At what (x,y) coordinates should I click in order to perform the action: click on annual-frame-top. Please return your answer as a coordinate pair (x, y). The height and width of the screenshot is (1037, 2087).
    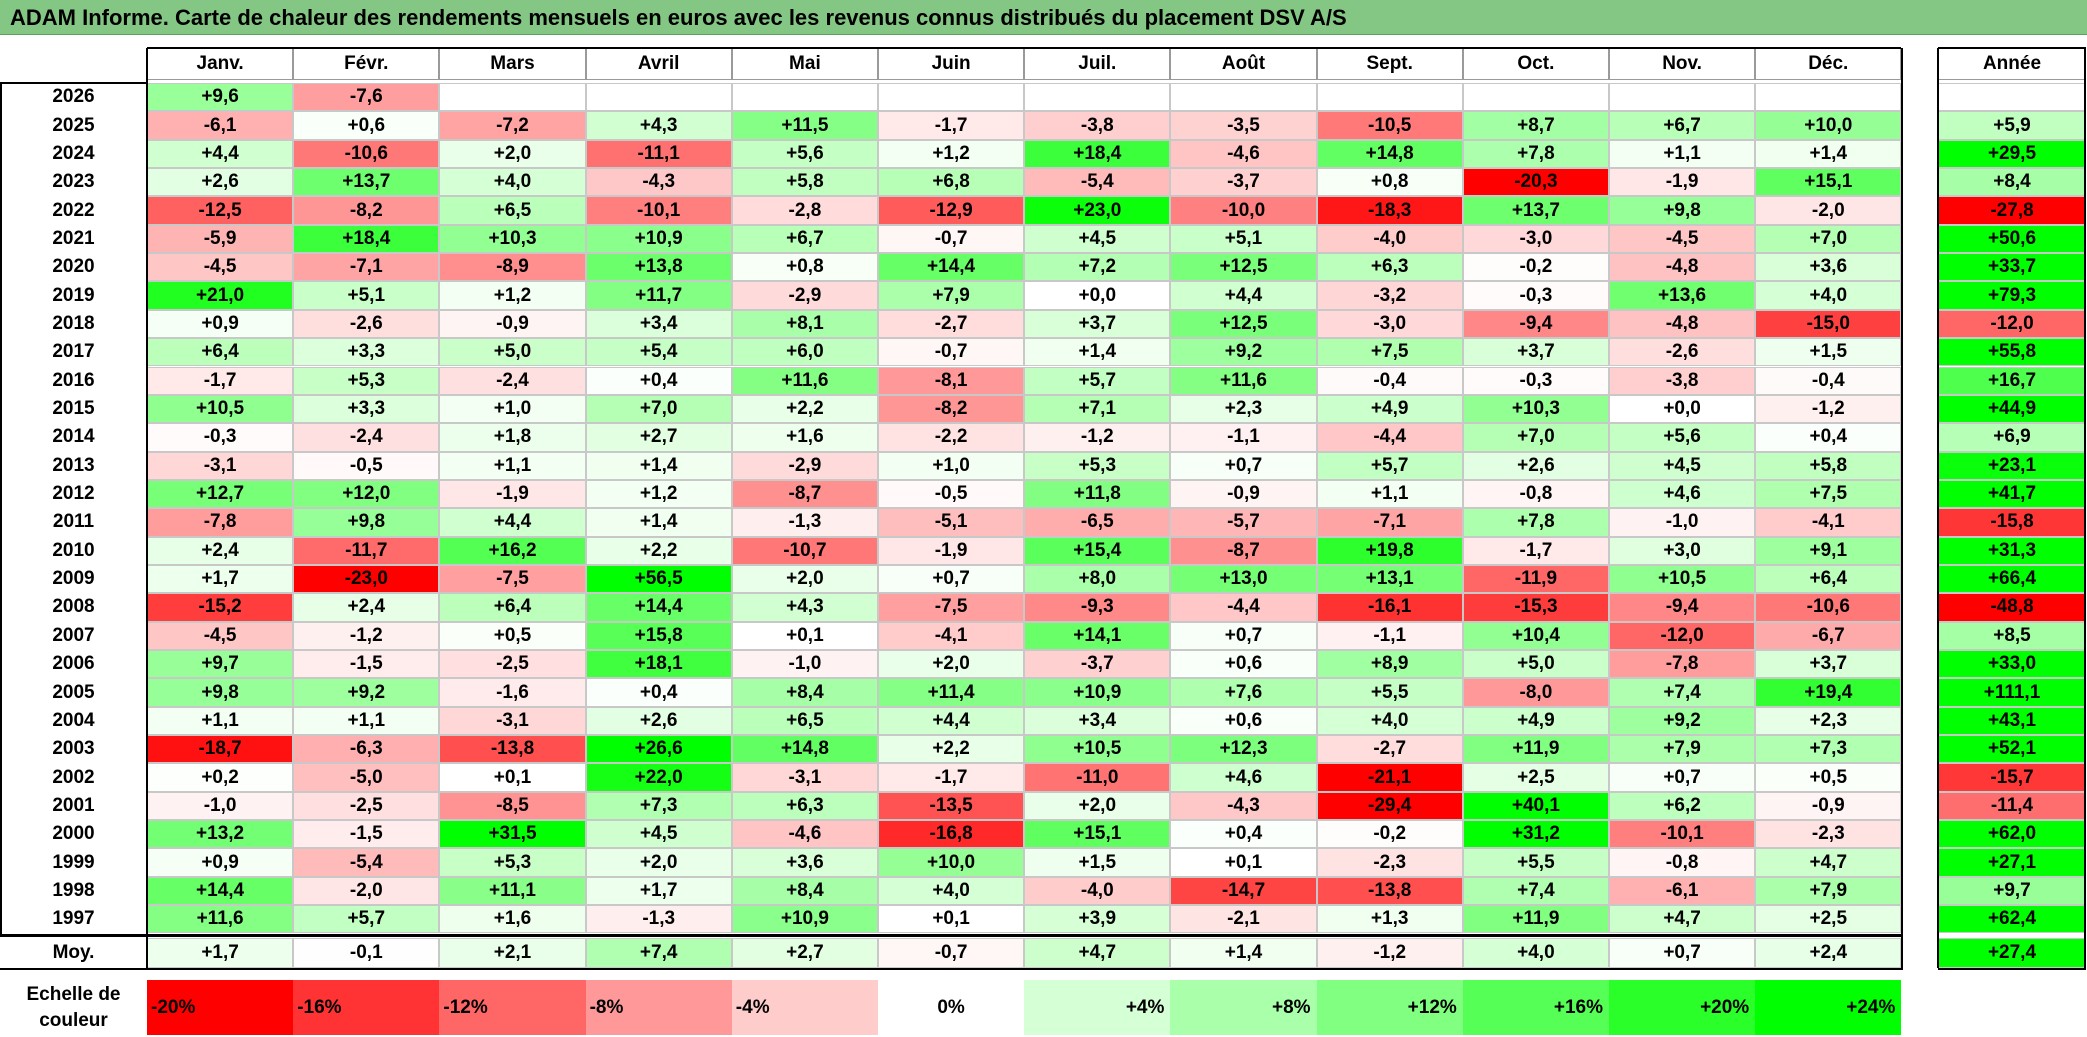
    Looking at the image, I should click on (2012, 48).